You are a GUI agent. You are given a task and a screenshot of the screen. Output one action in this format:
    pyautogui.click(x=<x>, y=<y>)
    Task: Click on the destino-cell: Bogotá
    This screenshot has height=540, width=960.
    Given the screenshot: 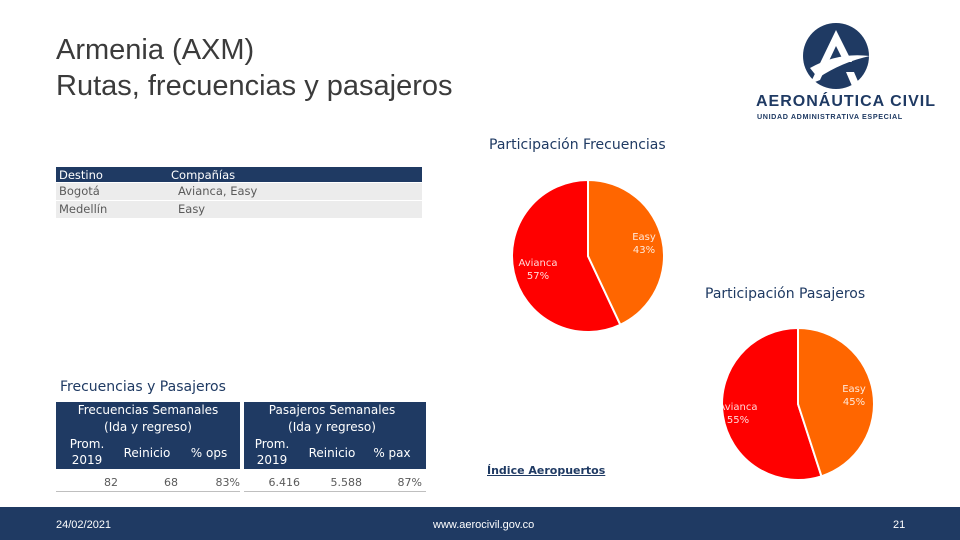 What is the action you would take?
    pyautogui.click(x=79, y=191)
    